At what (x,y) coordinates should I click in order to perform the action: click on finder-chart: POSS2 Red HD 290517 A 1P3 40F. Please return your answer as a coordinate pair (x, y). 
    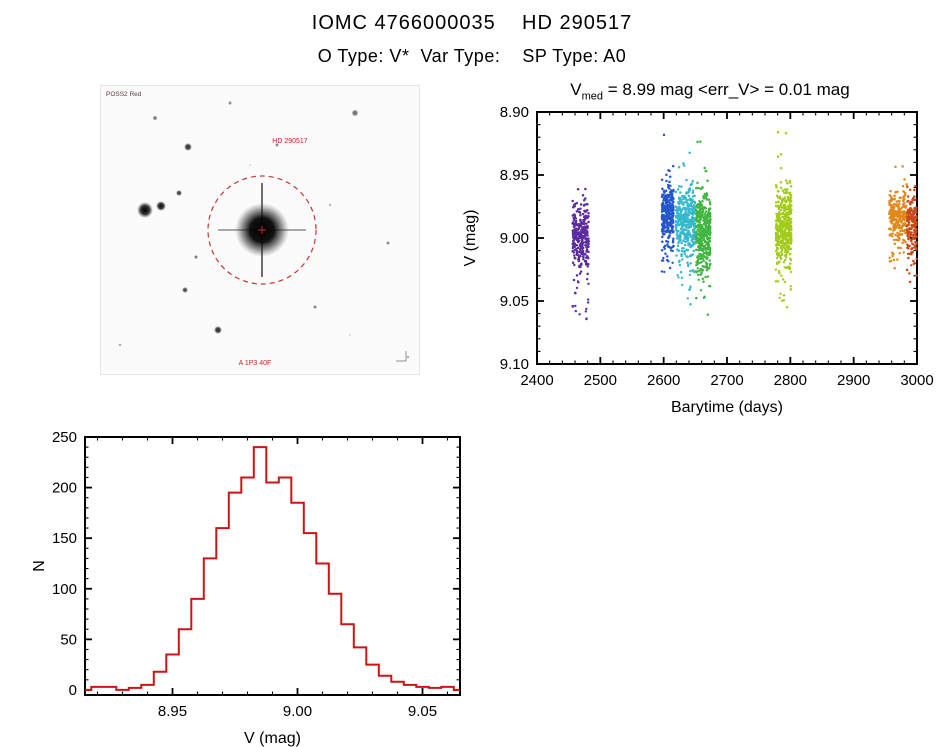
    Looking at the image, I should click on (260, 230).